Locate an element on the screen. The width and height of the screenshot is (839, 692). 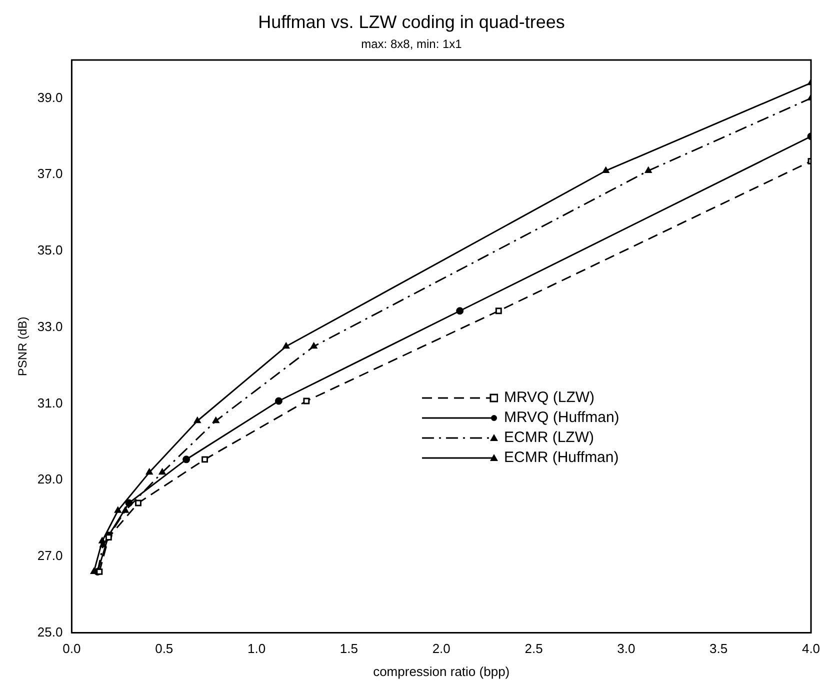
x-tick-label: 2.5 is located at coordinates (533, 648).